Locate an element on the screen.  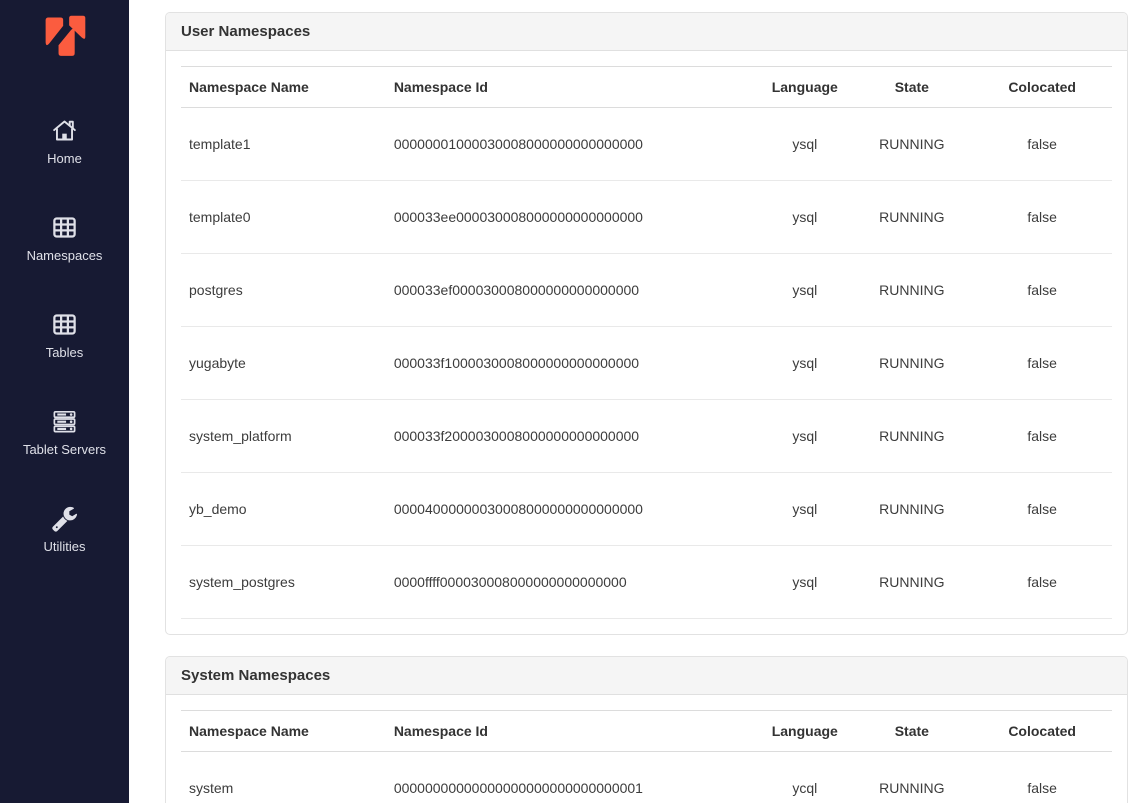
sidebar-item-utilities: Utilities is located at coordinates (64, 529).